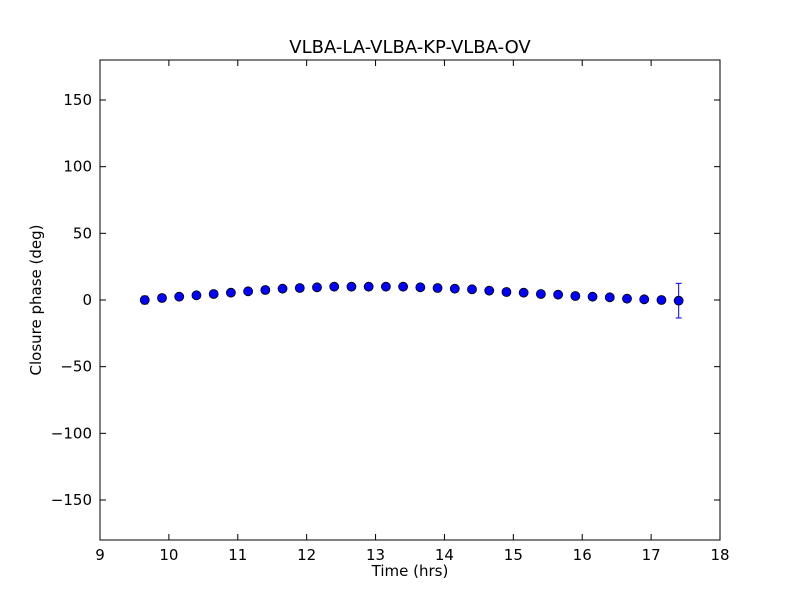 This screenshot has height=600, width=800. Describe the element at coordinates (719, 555) in the screenshot. I see `x-tick-label: 18` at that location.